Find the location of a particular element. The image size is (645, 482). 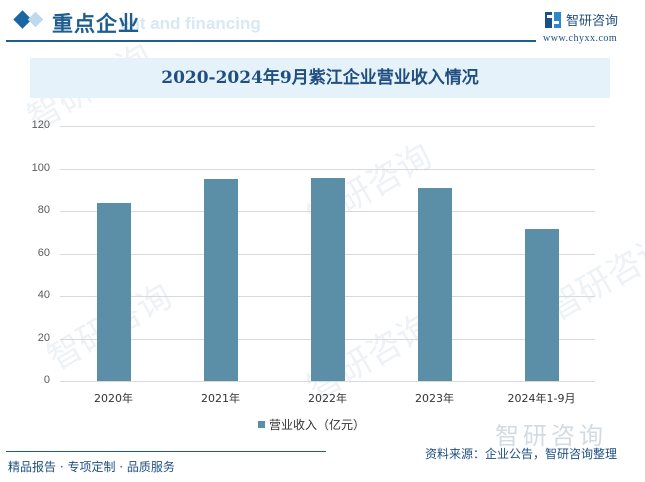

y-tick-label: 100 is located at coordinates (40, 167).